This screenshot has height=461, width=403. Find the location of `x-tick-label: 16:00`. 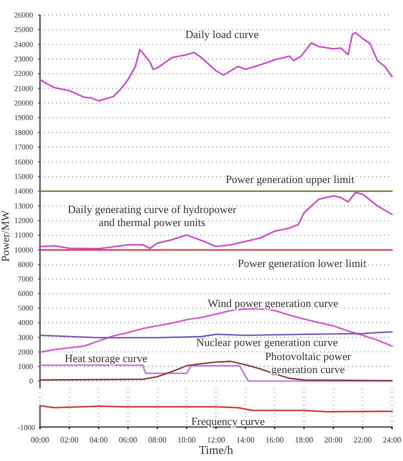

x-tick-label: 16:00 is located at coordinates (275, 440).